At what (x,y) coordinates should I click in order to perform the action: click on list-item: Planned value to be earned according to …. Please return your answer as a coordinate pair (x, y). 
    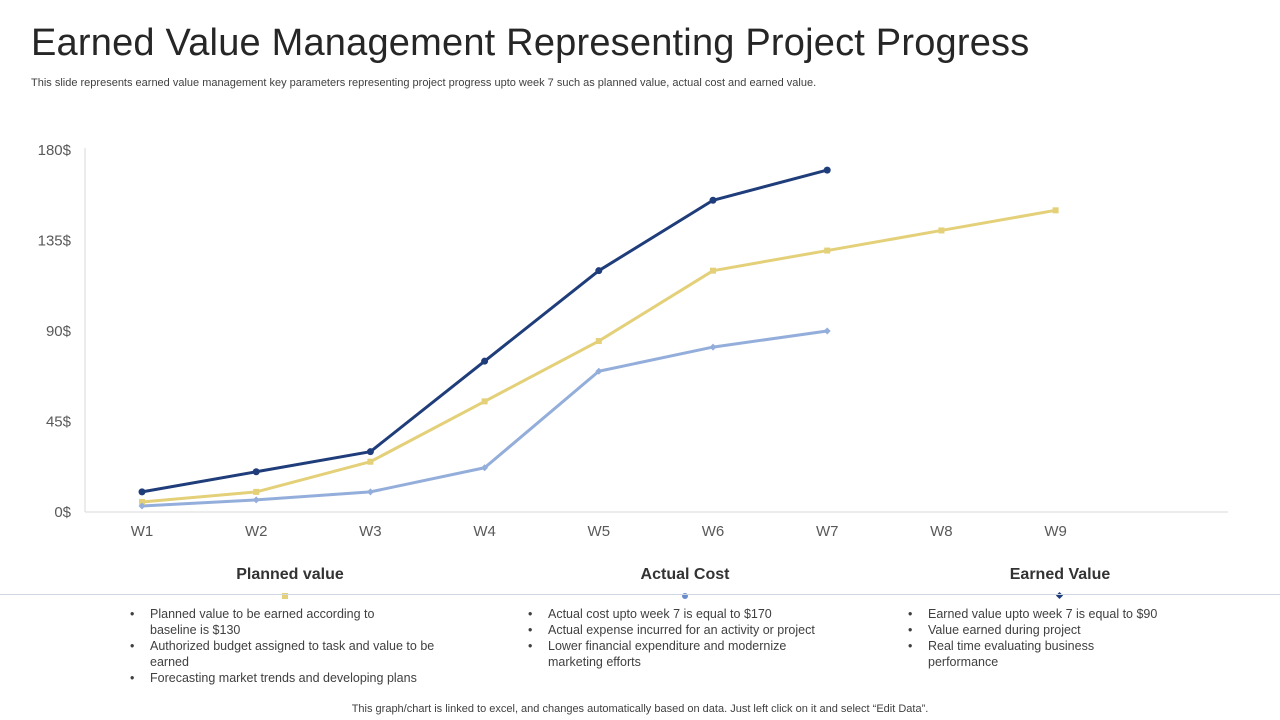
    Looking at the image, I should click on (265, 622).